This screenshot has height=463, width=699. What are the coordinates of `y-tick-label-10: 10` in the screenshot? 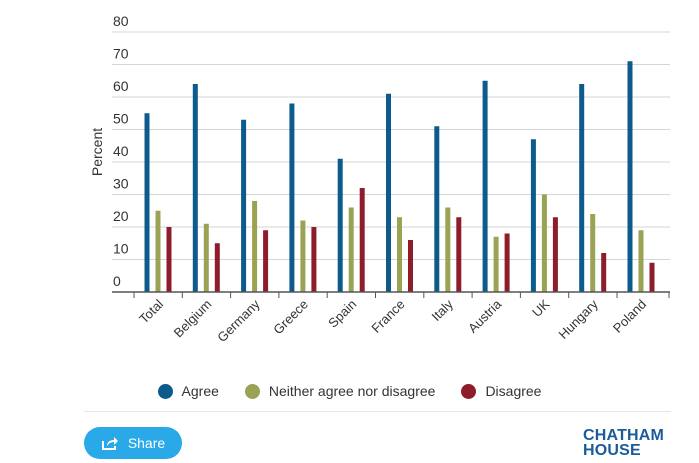 It's located at (121, 249).